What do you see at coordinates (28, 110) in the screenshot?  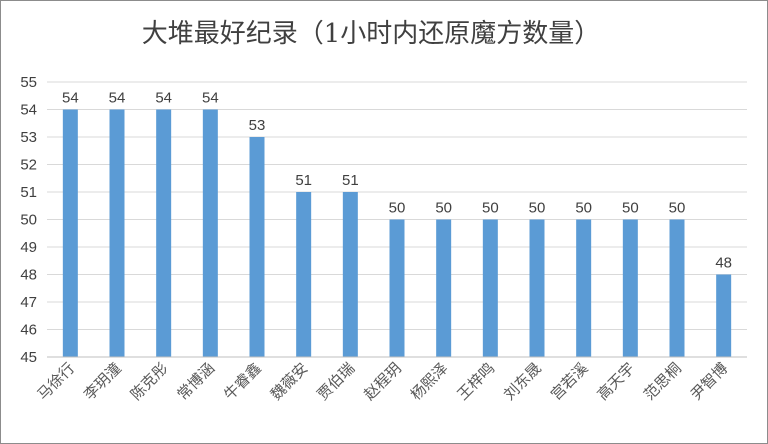 I see `y-tick-label: 54` at bounding box center [28, 110].